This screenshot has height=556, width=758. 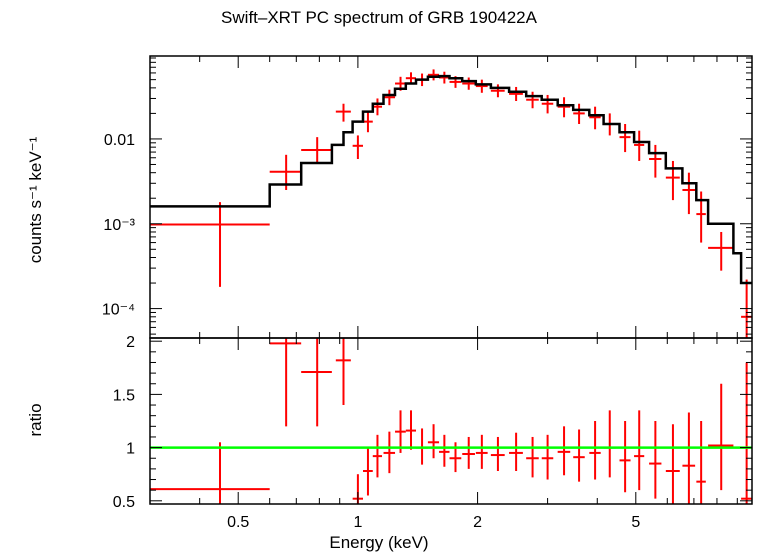 I want to click on y-axis-label-top: counts s⁻¹ keV⁻¹, so click(x=35, y=200).